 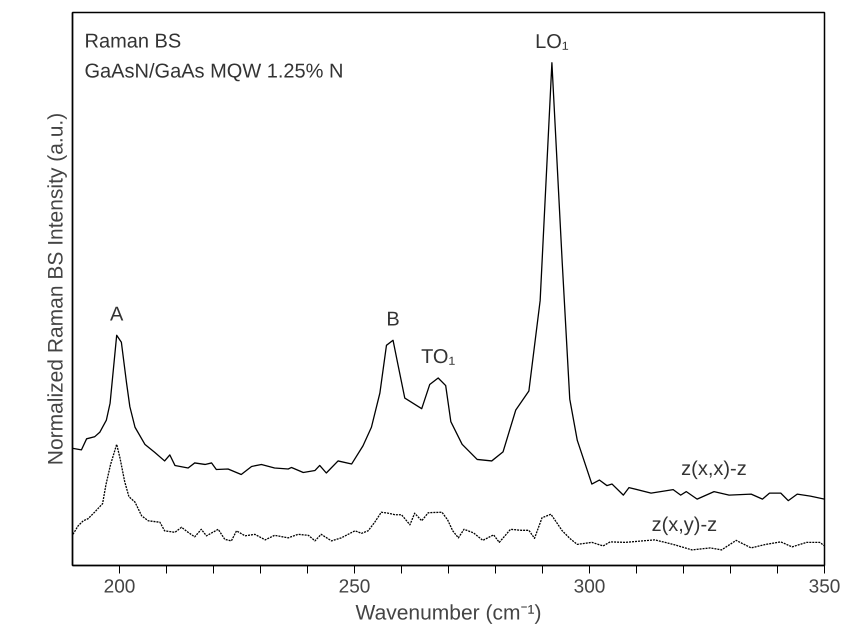 What do you see at coordinates (438, 357) in the screenshot?
I see `annotation: TO₁` at bounding box center [438, 357].